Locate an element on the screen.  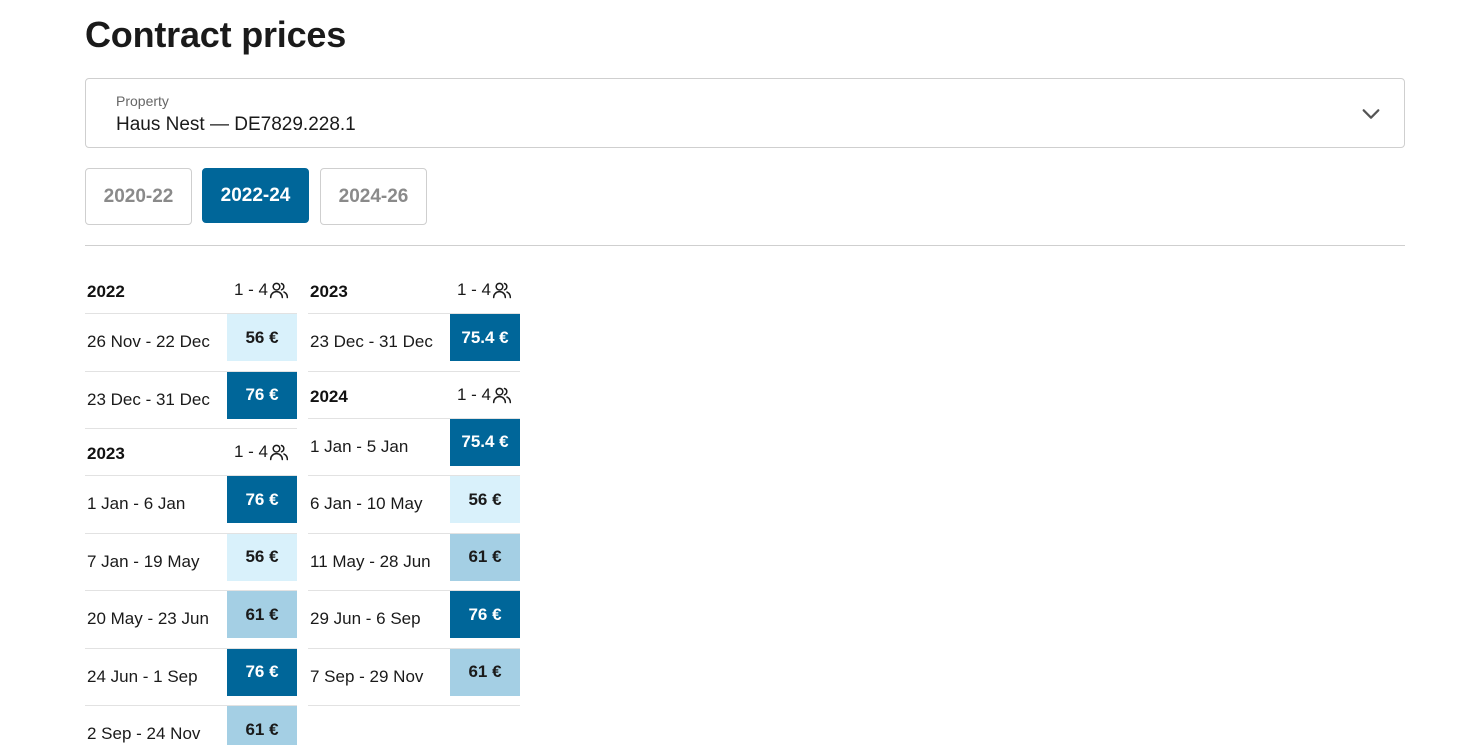
price-row: 24 Jun - 1 Sep 76 € is located at coordinates (191, 677).